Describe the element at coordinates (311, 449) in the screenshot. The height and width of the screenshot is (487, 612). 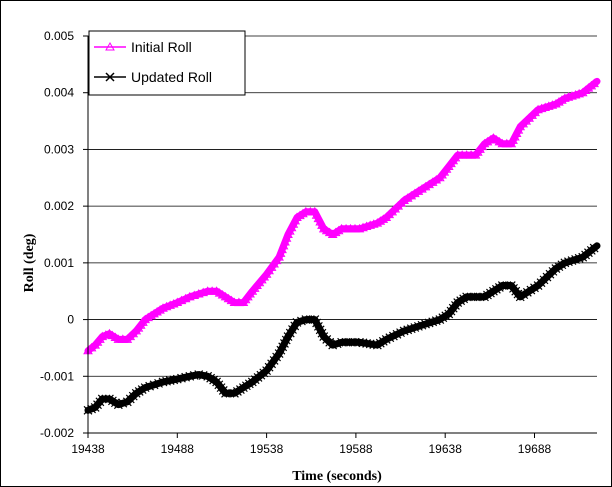
I see `x-tick-labels: 19438 19488 19538 19588 19638 19688` at that location.